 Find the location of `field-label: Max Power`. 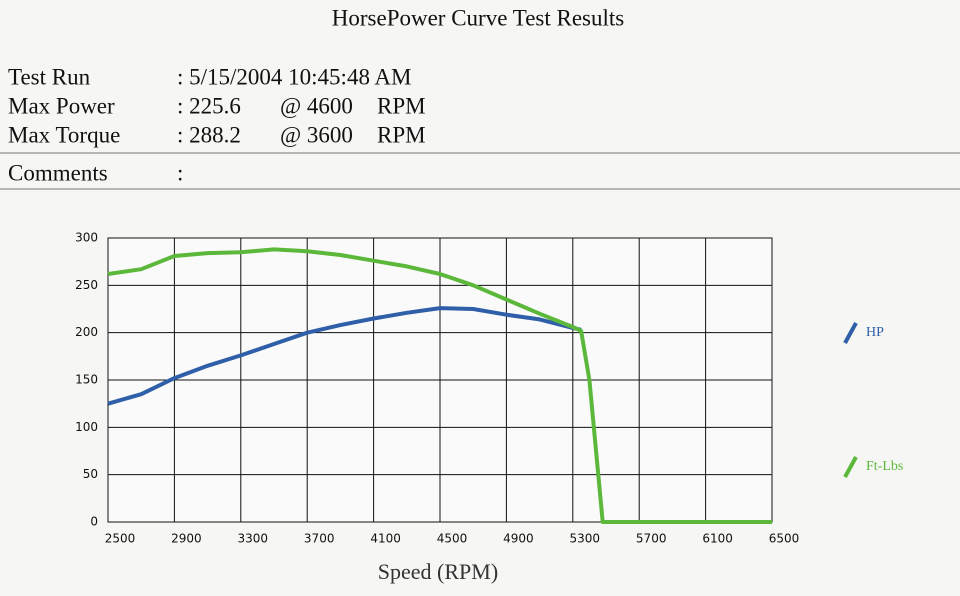

field-label: Max Power is located at coordinates (61, 105).